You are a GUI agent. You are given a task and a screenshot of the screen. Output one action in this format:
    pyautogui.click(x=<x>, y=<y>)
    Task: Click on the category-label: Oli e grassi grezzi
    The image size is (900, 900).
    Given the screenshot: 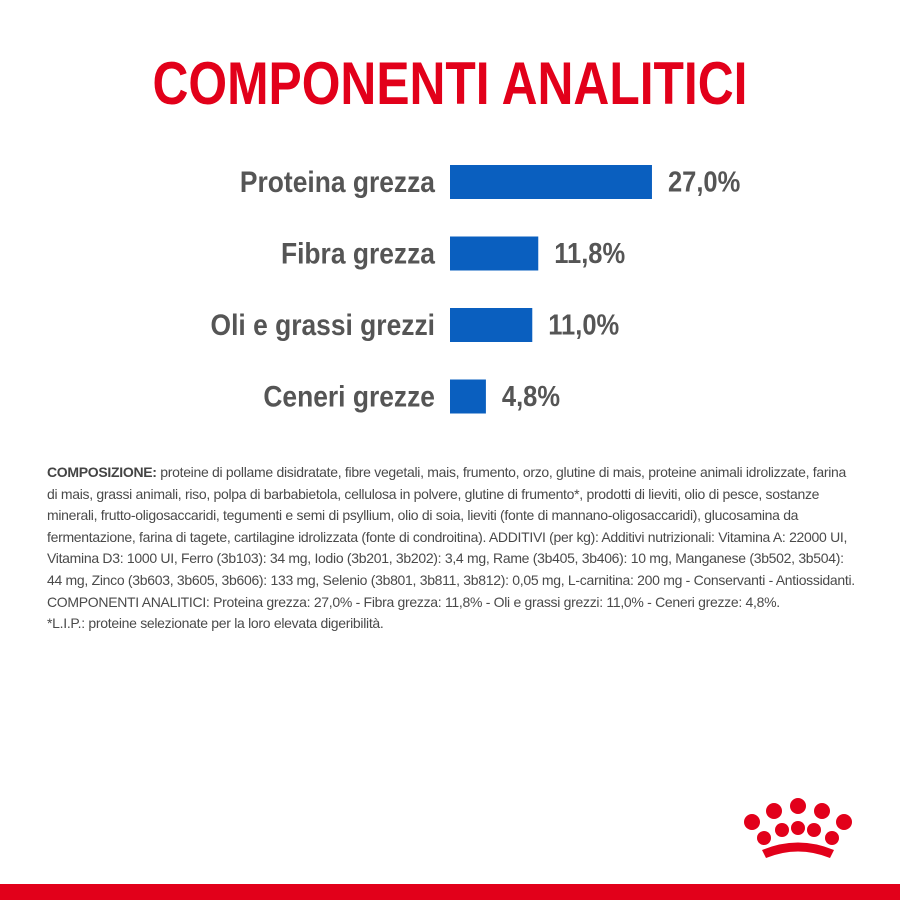 What is the action you would take?
    pyautogui.click(x=323, y=324)
    